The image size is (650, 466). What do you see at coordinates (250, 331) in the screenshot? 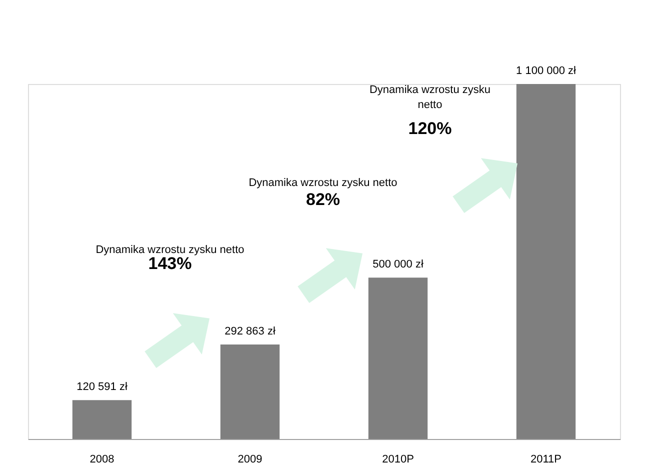
I see `data-label: 292 863 zł` at bounding box center [250, 331].